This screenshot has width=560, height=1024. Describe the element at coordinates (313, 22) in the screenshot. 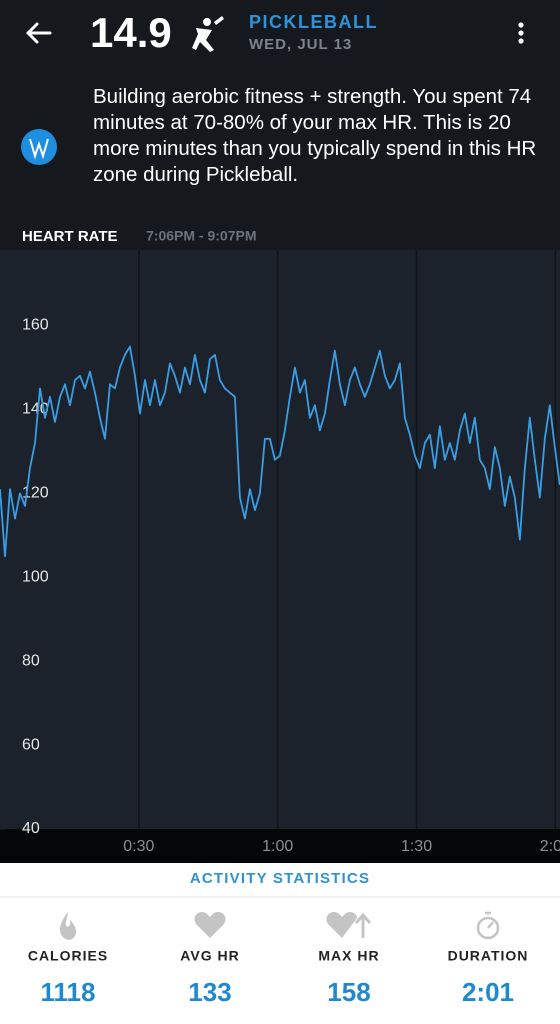

I see `activity-name: PICKLEBALL` at that location.